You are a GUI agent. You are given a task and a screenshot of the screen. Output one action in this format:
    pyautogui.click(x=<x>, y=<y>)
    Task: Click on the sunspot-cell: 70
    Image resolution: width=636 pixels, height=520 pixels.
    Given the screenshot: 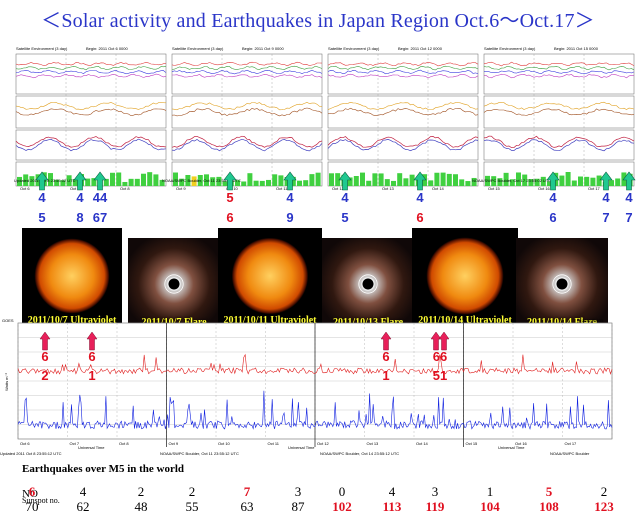 What is the action you would take?
    pyautogui.click(x=32, y=506)
    